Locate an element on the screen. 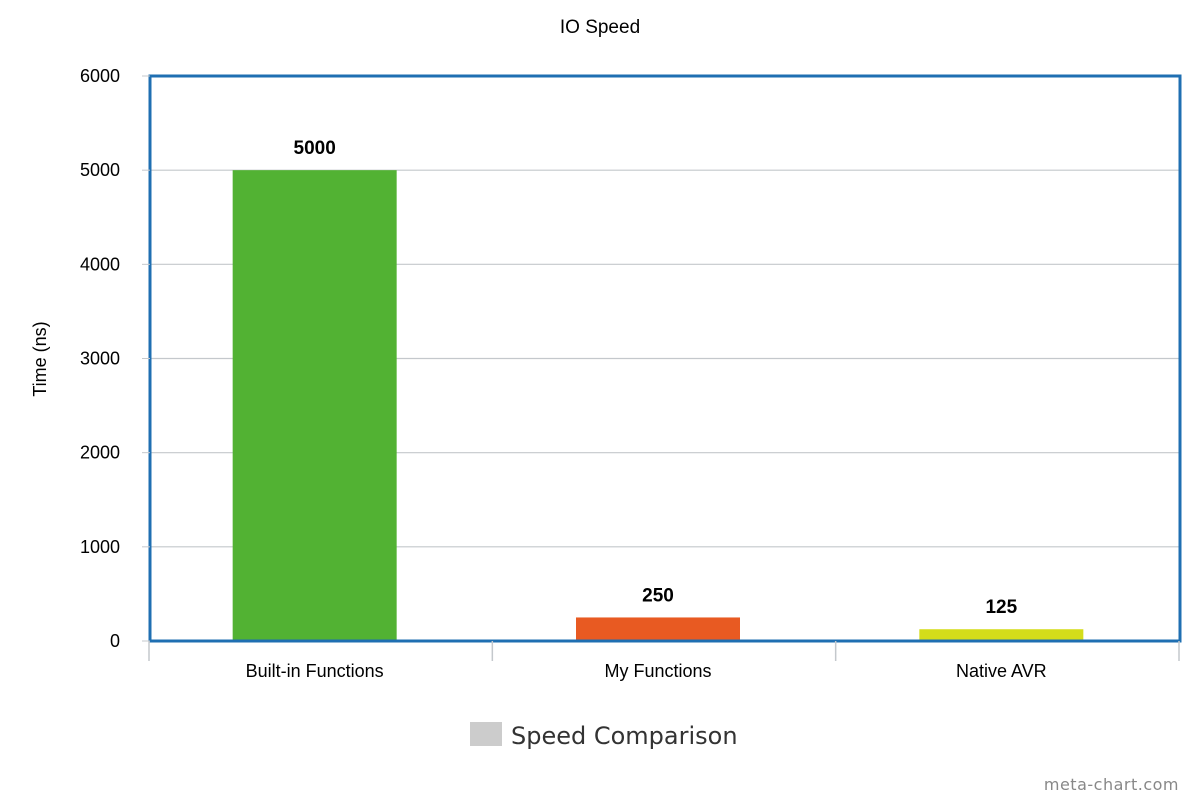  y-tick-label: 3000 is located at coordinates (100, 359).